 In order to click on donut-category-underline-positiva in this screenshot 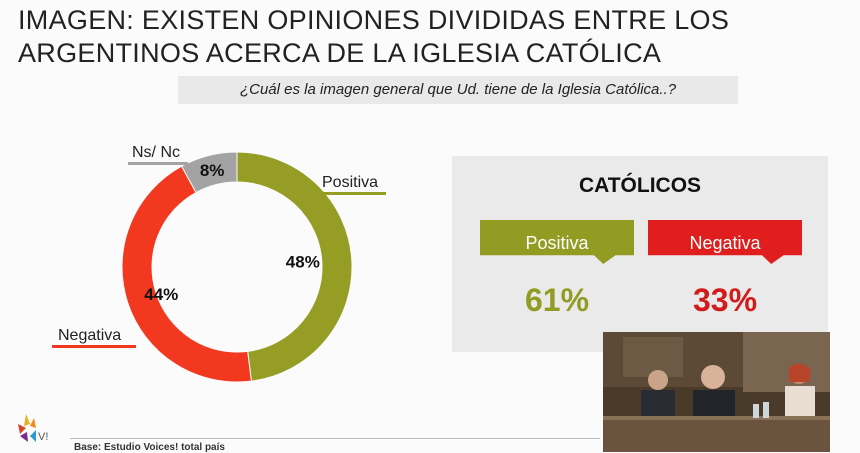, I will do `click(352, 193)`.